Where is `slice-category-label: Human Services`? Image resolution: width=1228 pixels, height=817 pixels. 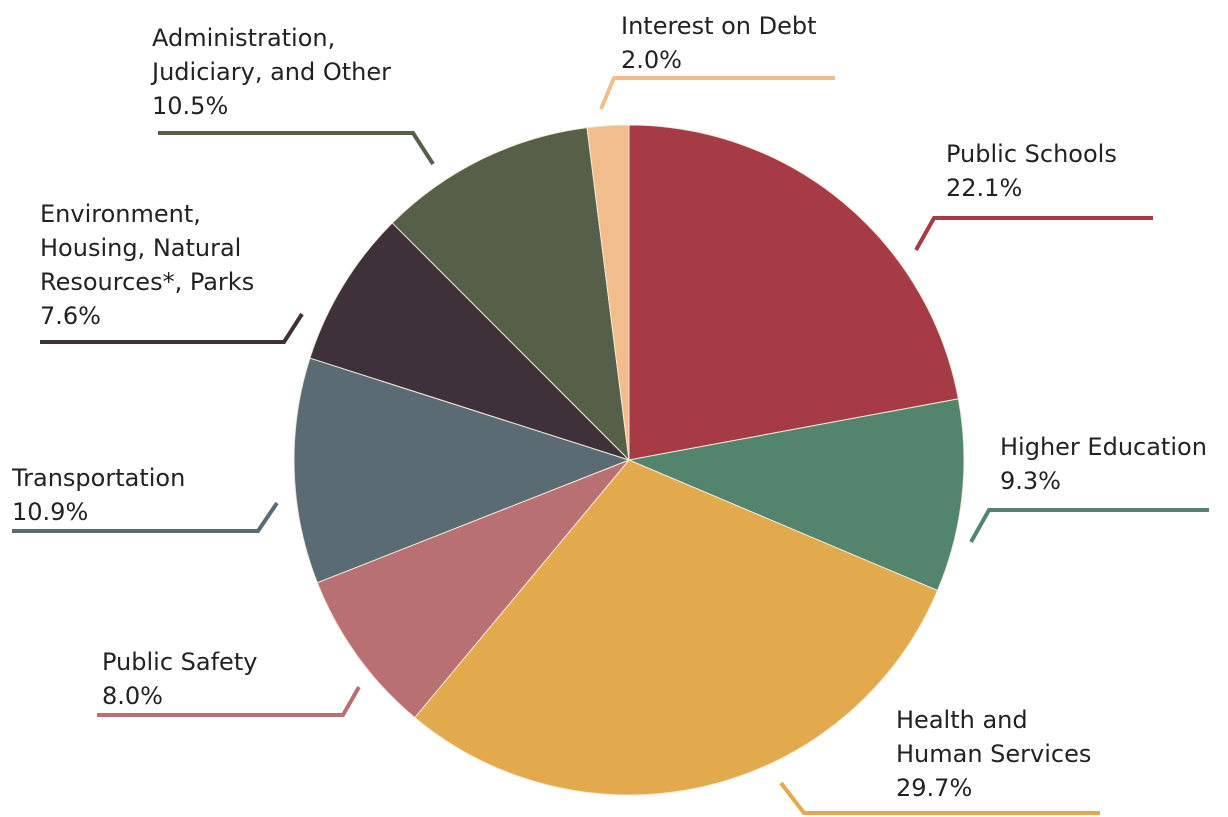 slice-category-label: Human Services is located at coordinates (993, 754).